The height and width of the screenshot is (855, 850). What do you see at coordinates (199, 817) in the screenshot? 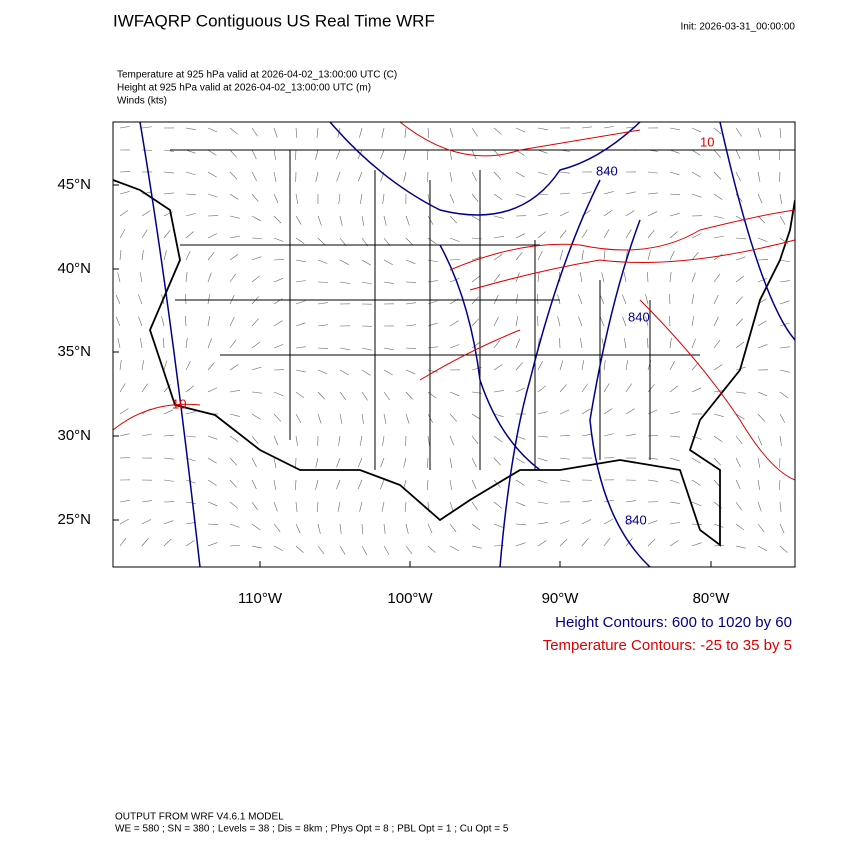
I see `footer-line: OUTPUT FROM WRF V4.6.1 MODEL` at bounding box center [199, 817].